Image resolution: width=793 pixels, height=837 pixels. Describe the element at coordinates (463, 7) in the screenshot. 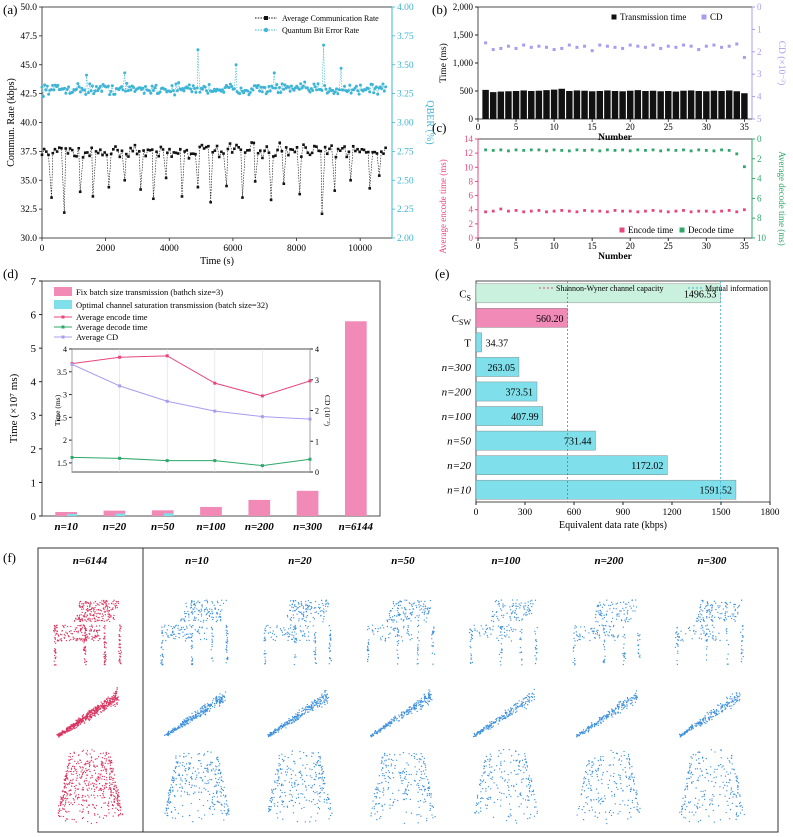

I see `y-tick-label: 2,000` at that location.